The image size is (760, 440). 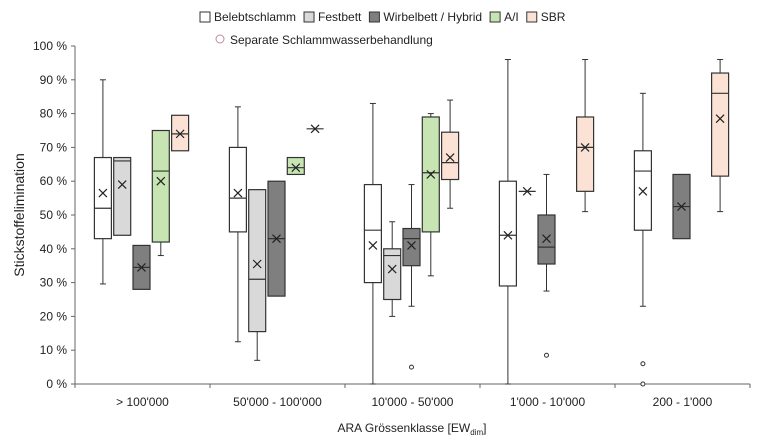 I want to click on y-axis-label: Stickstoffelimination, so click(x=19, y=214).